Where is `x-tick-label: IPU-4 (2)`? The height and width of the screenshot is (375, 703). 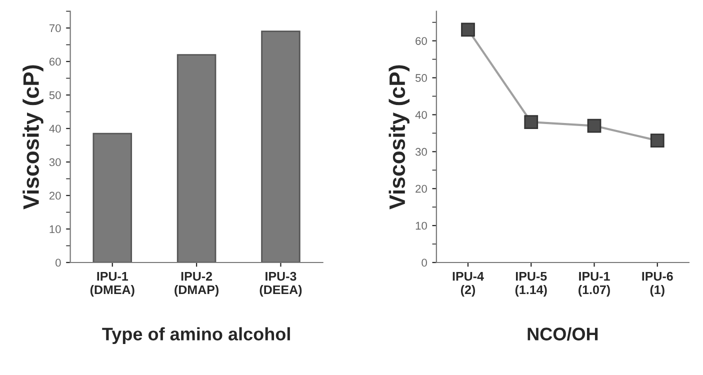 x-tick-label: IPU-4 (2) is located at coordinates (468, 284).